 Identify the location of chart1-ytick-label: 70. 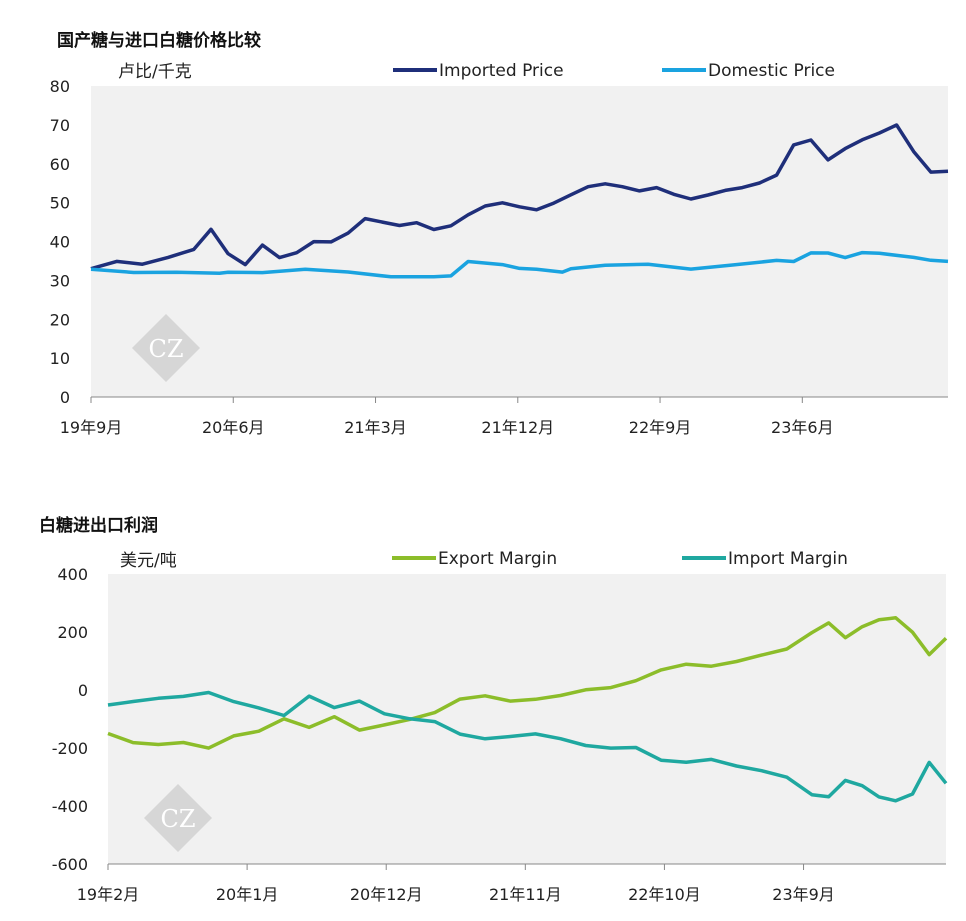
(60, 125).